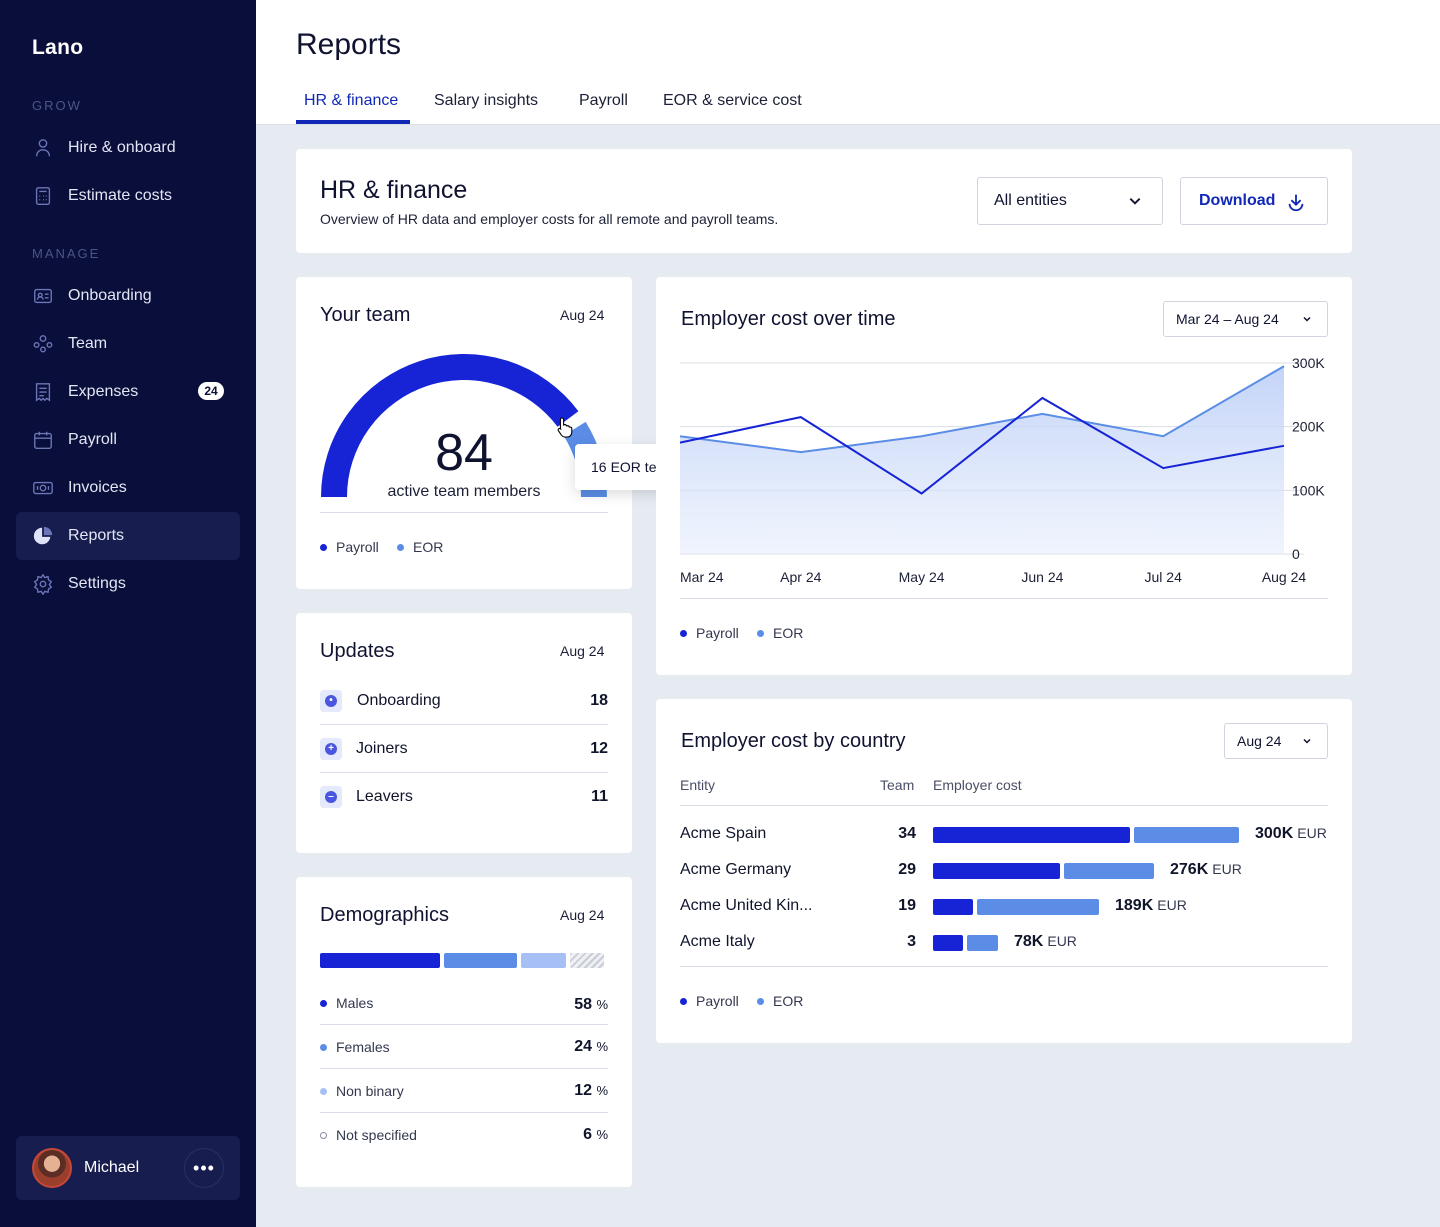  I want to click on expenses-count-badge: 24, so click(211, 391).